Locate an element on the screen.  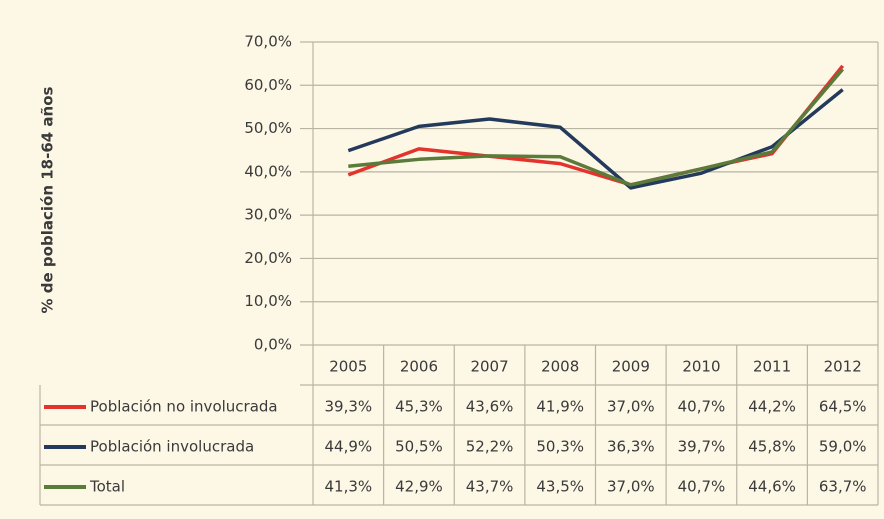
y-tick-label: 0,0% is located at coordinates (273, 345).